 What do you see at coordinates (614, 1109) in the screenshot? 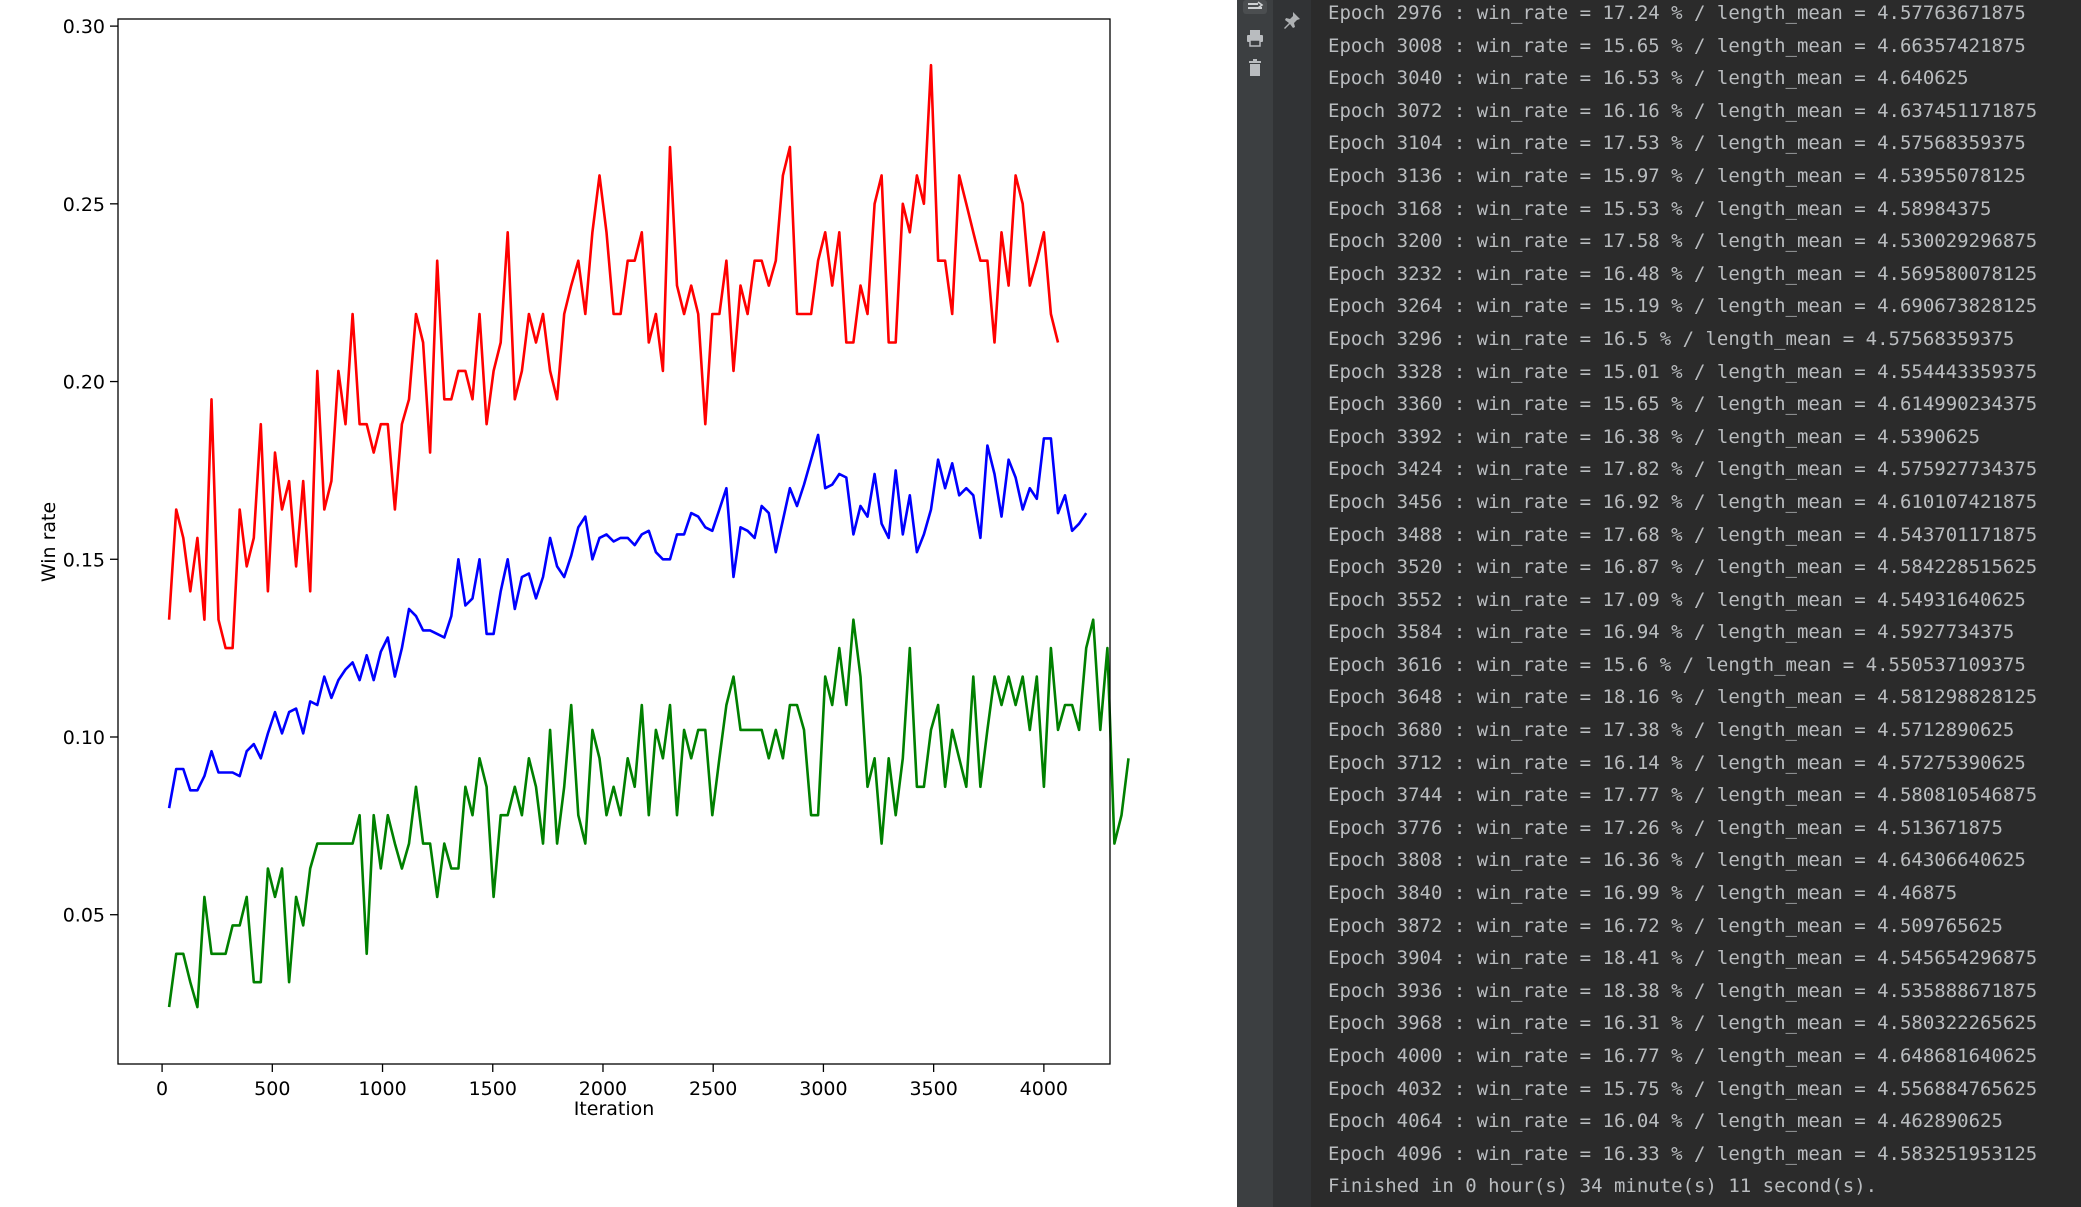
I see `x-axis-label: Iteration` at bounding box center [614, 1109].